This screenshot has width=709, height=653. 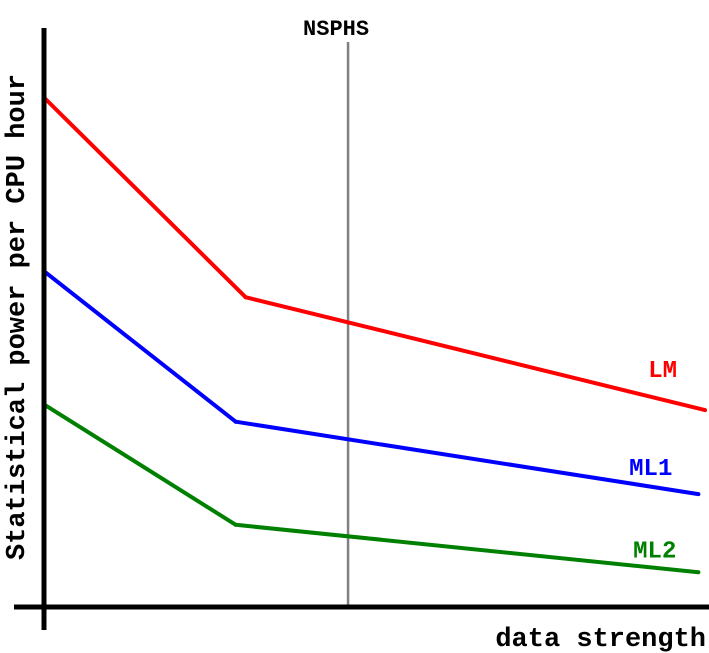 What do you see at coordinates (336, 29) in the screenshot?
I see `reference-line-label: NSPHS` at bounding box center [336, 29].